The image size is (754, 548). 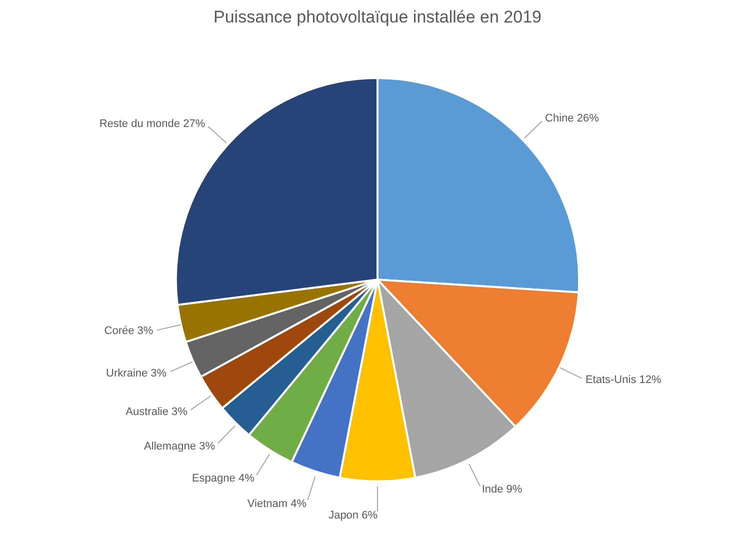 I want to click on slice-label: Urkraine 3%, so click(x=136, y=373).